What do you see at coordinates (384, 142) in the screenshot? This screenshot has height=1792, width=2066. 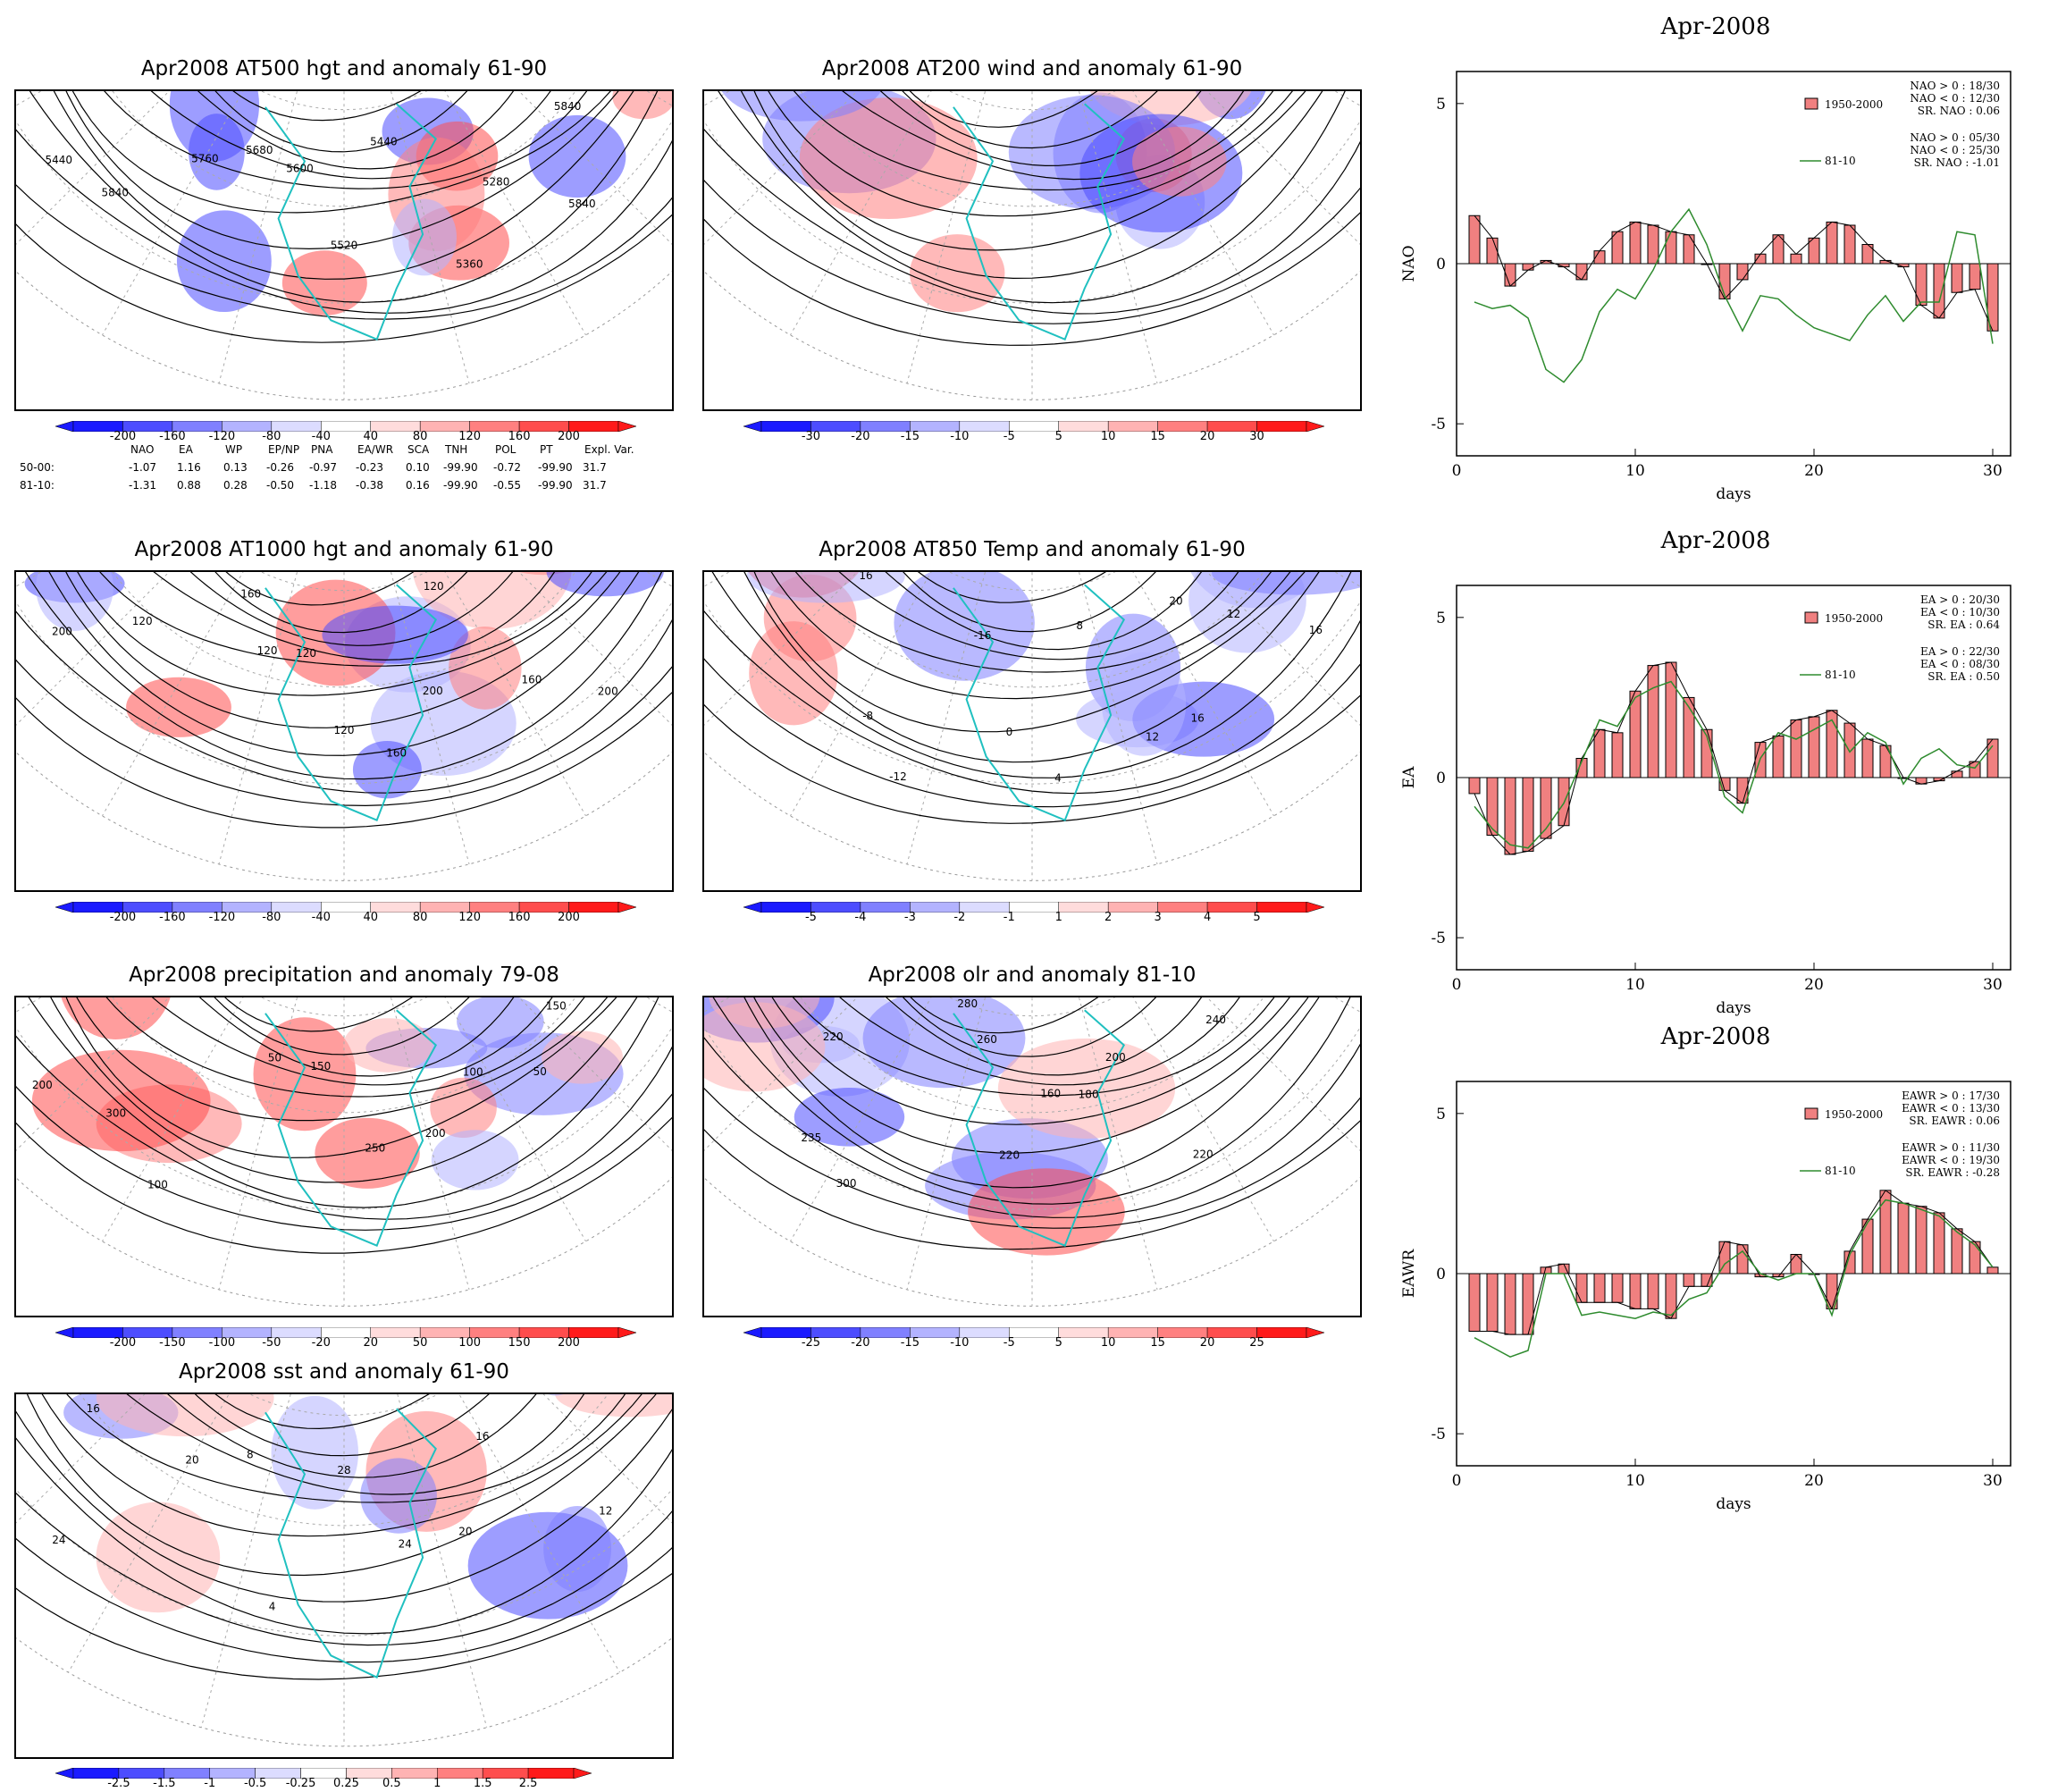 I see `contour-label: 5440` at bounding box center [384, 142].